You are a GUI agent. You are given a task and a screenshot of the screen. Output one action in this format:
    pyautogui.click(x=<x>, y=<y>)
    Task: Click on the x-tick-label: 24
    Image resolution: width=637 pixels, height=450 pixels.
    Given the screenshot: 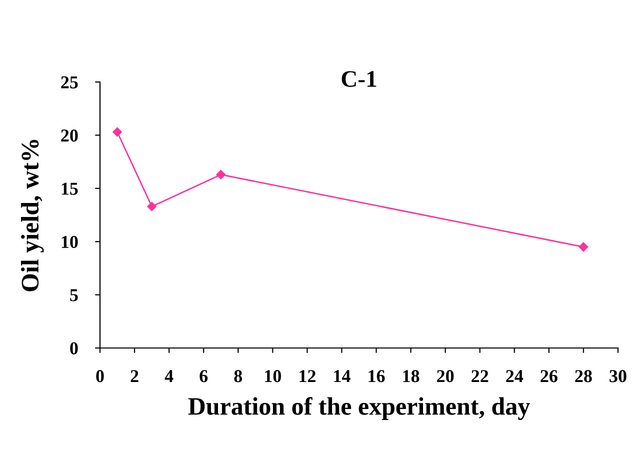 What is the action you would take?
    pyautogui.click(x=515, y=376)
    